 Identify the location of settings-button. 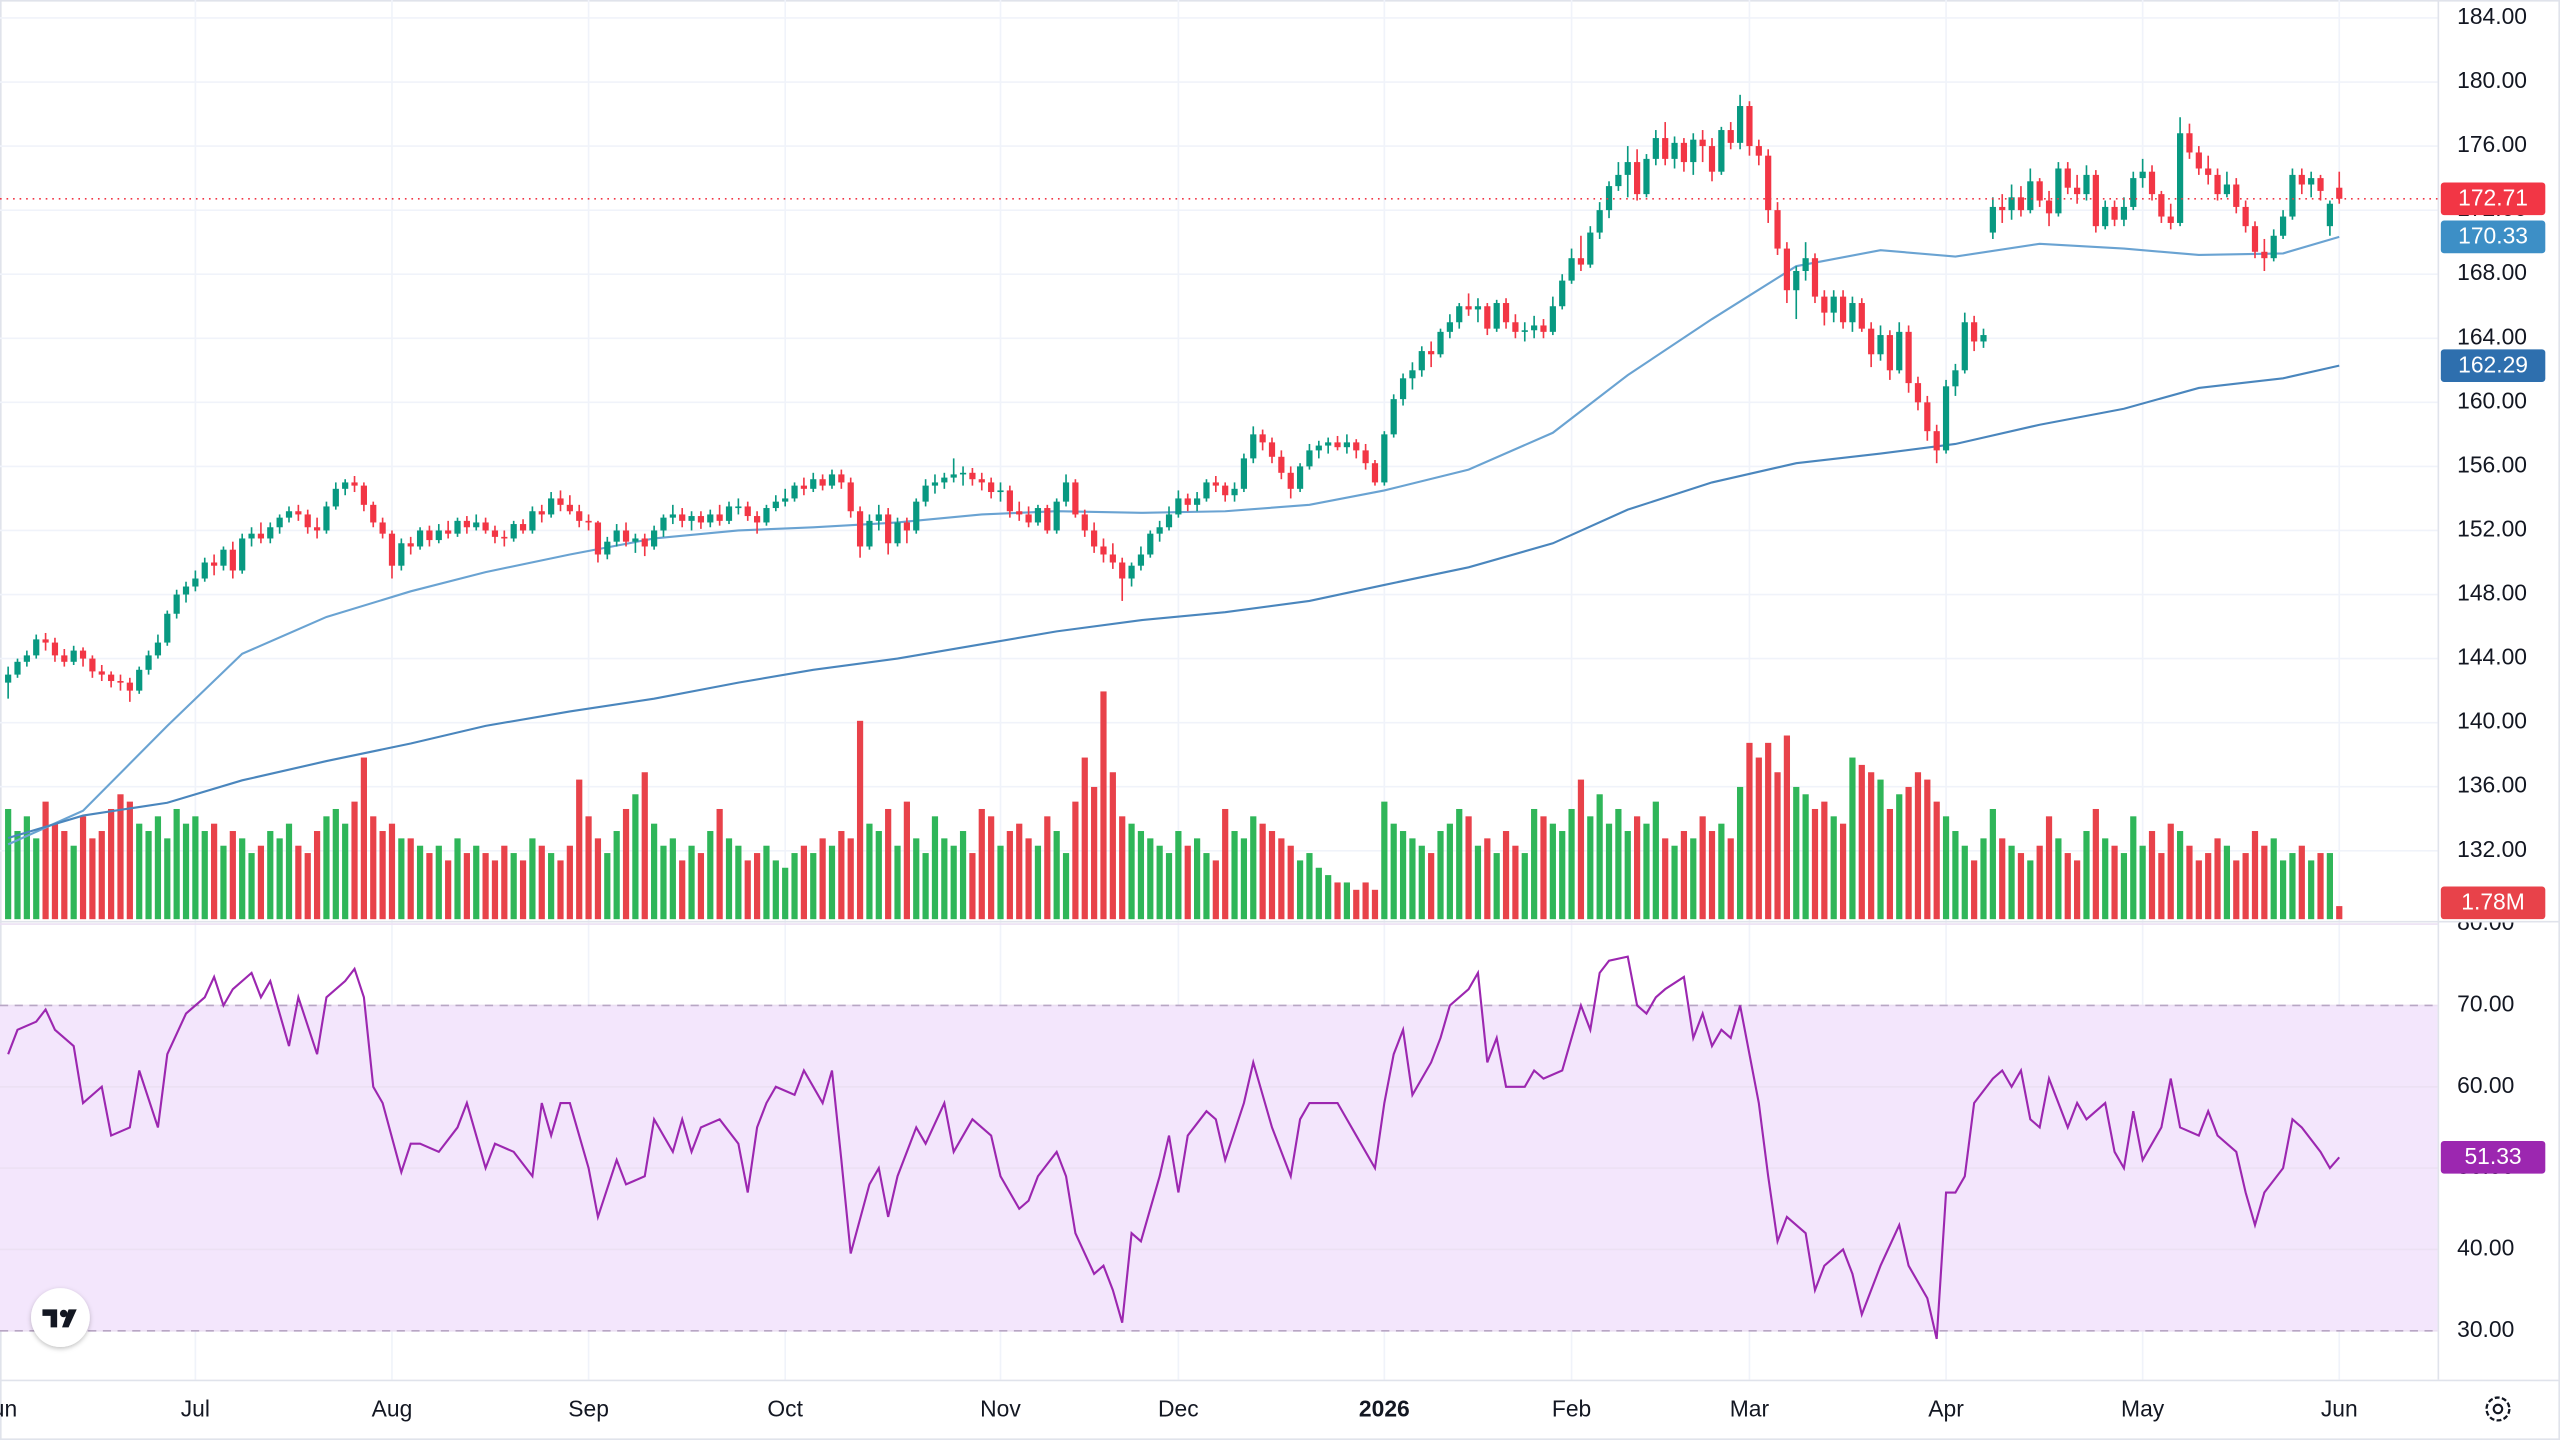
(2498, 1409).